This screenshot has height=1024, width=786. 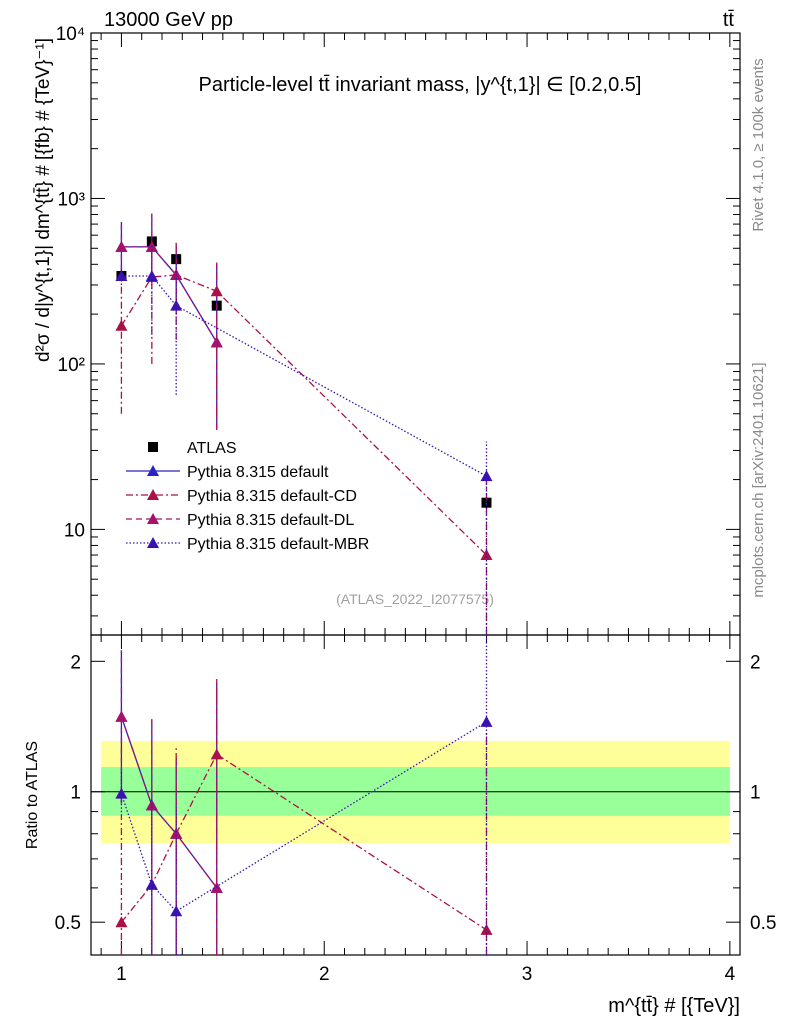 What do you see at coordinates (755, 793) in the screenshot?
I see `ratio-tick-label-right: 1` at bounding box center [755, 793].